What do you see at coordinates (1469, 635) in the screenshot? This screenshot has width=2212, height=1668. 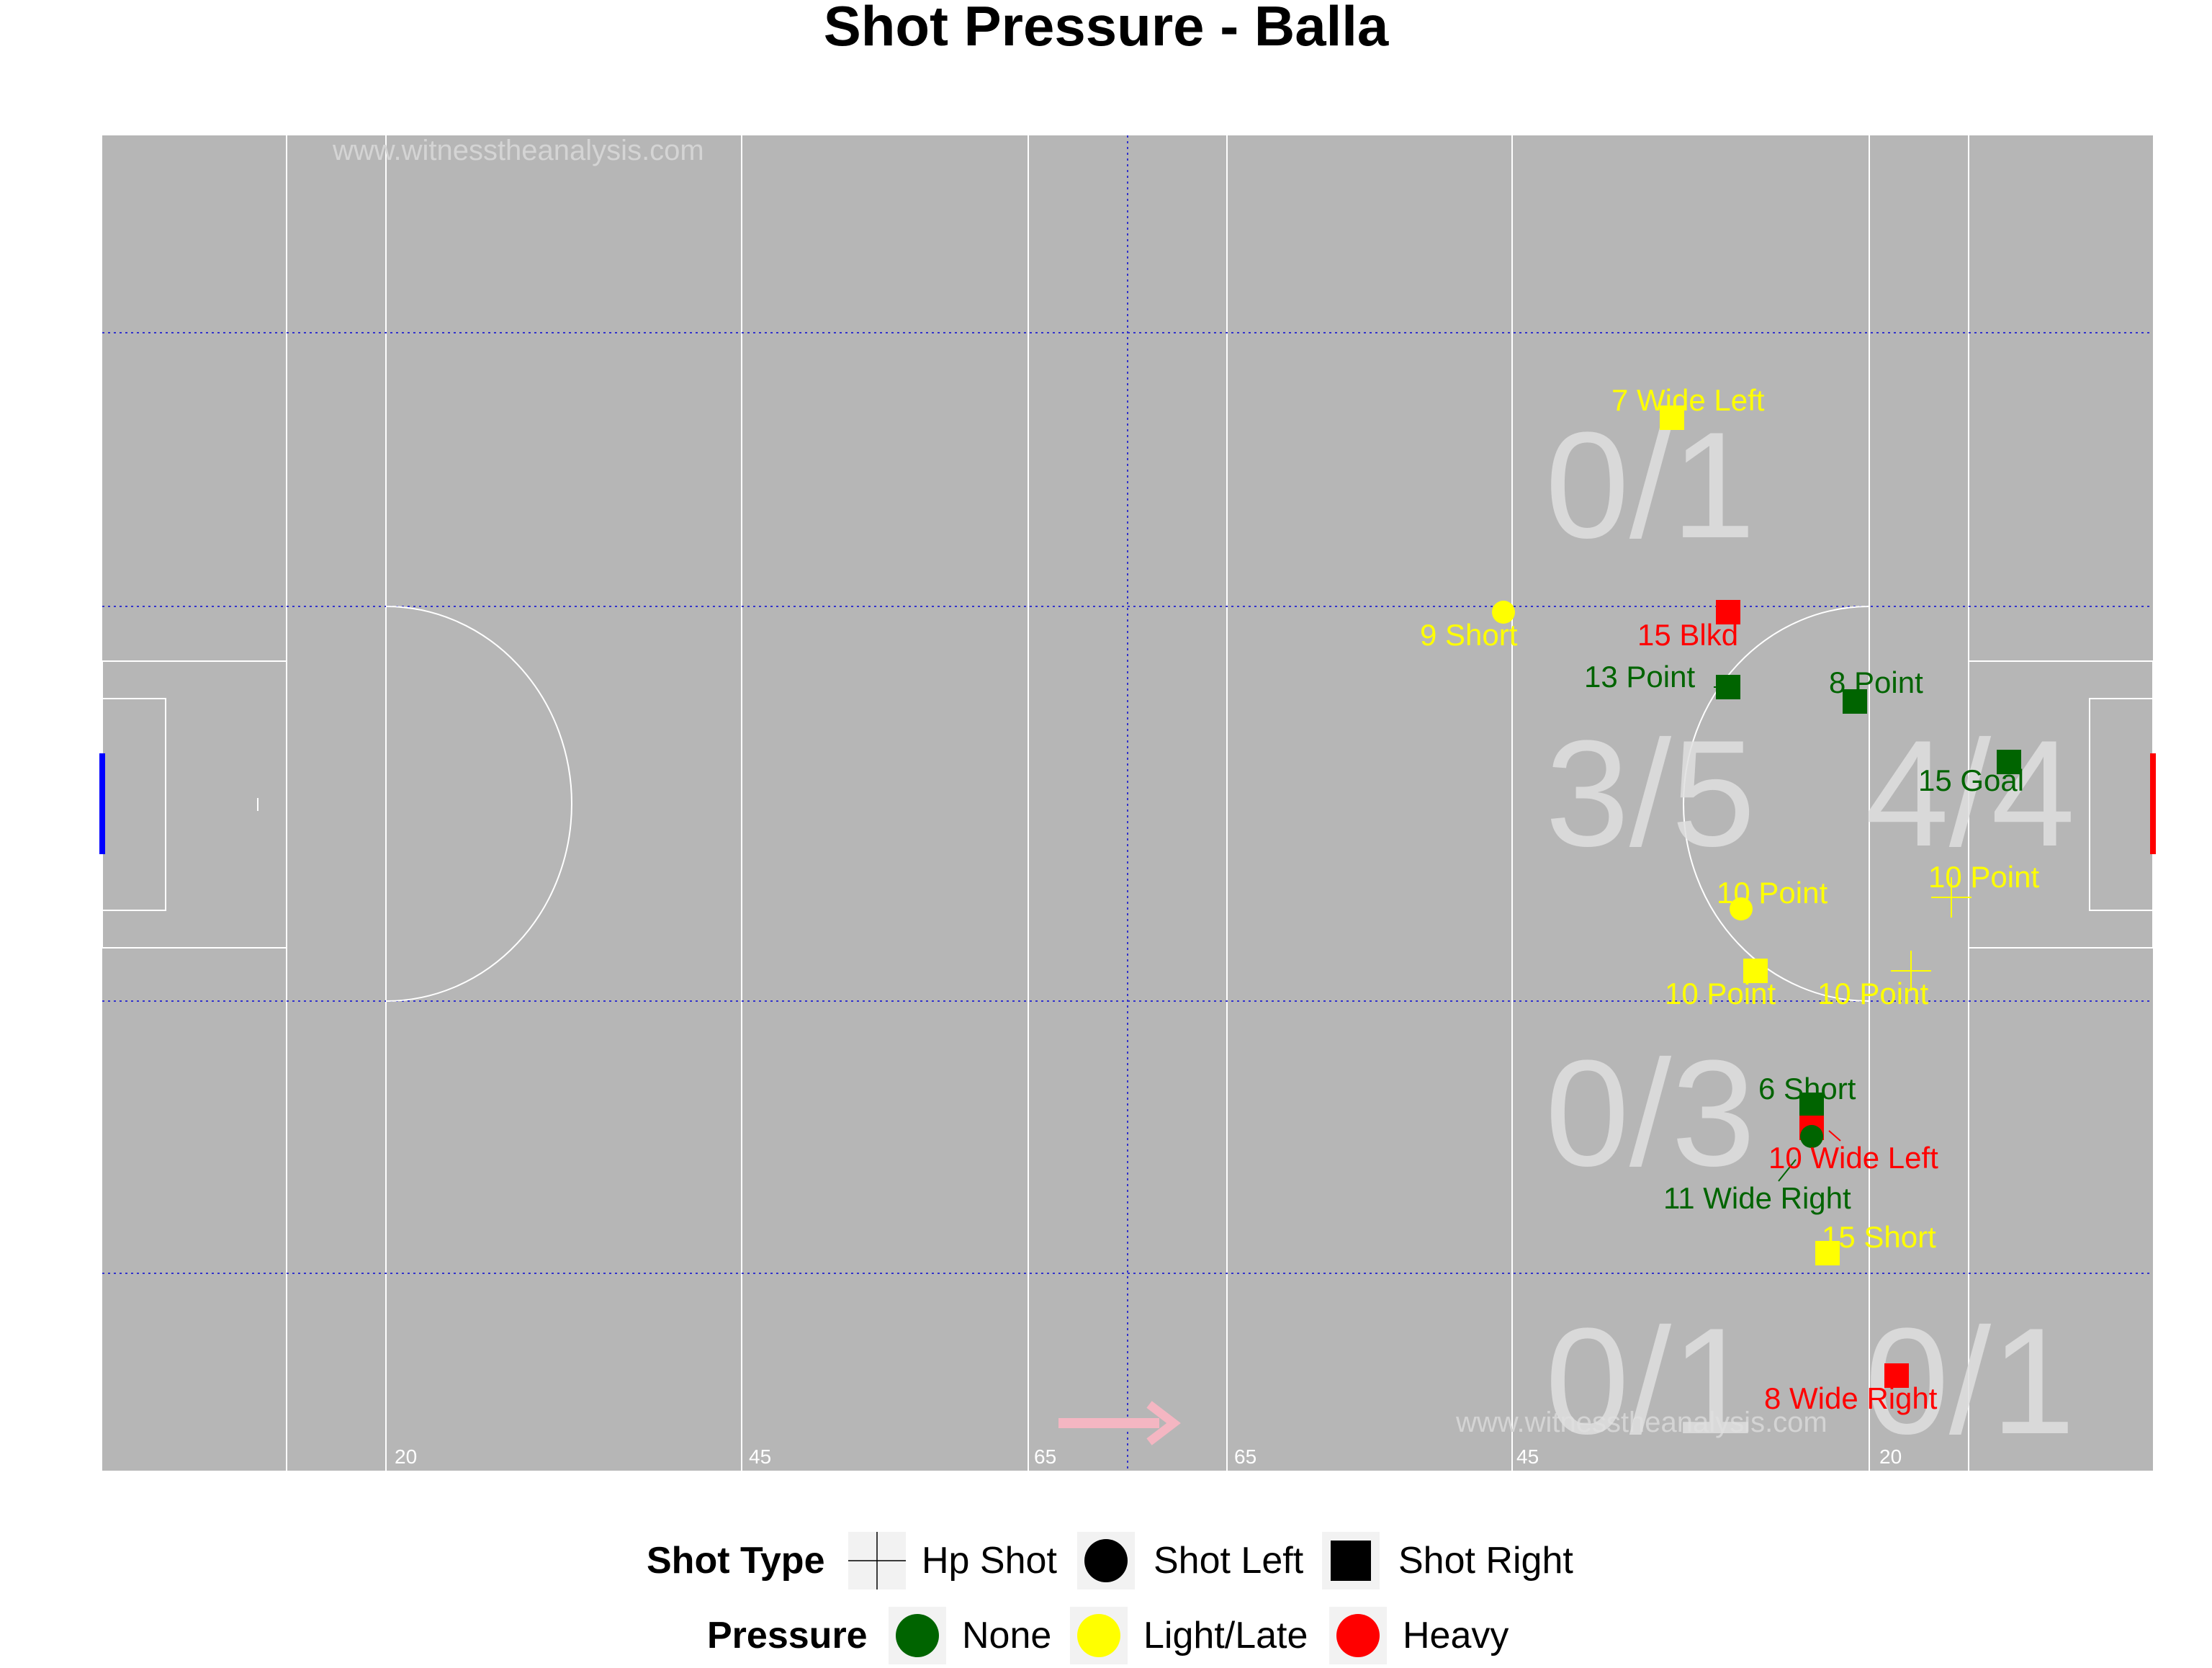 I see `shot-label-1: 9 Short` at bounding box center [1469, 635].